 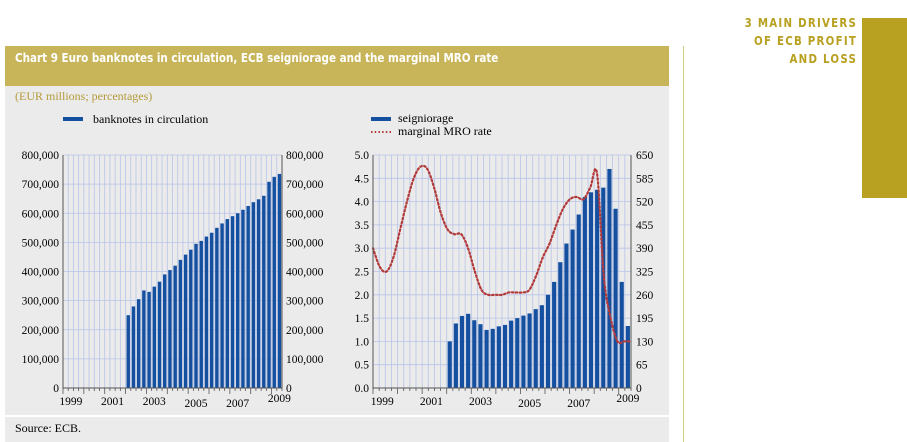 What do you see at coordinates (362, 203) in the screenshot?
I see `right-chart-y-left-tick-label: 4.0` at bounding box center [362, 203].